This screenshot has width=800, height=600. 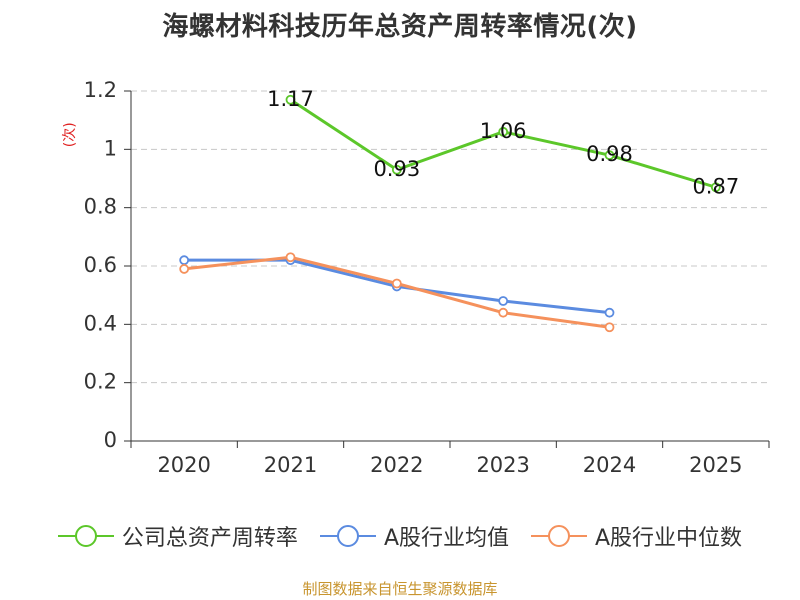 What do you see at coordinates (446, 538) in the screenshot?
I see `legend-label: A股行业均值` at bounding box center [446, 538].